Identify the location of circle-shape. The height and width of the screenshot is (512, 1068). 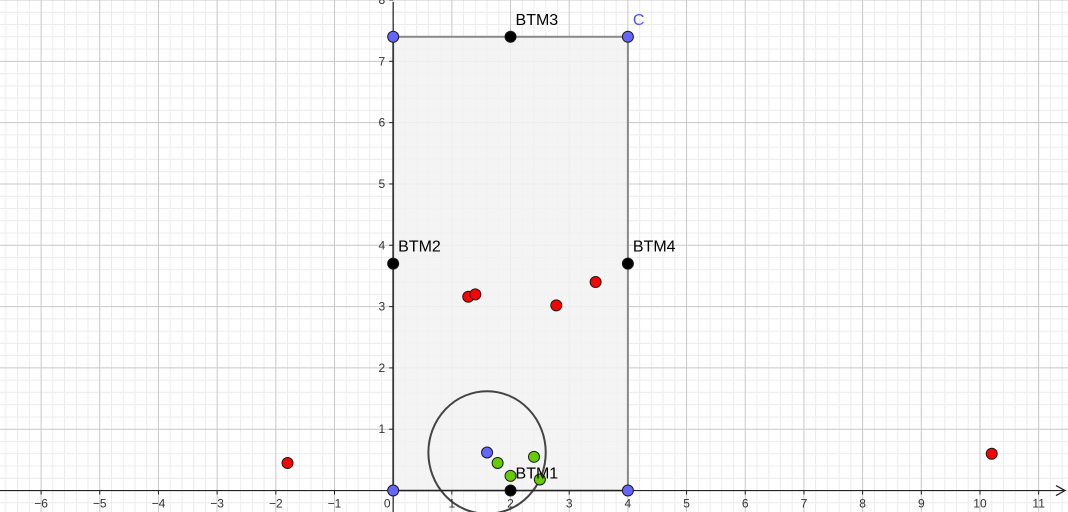
(487, 451).